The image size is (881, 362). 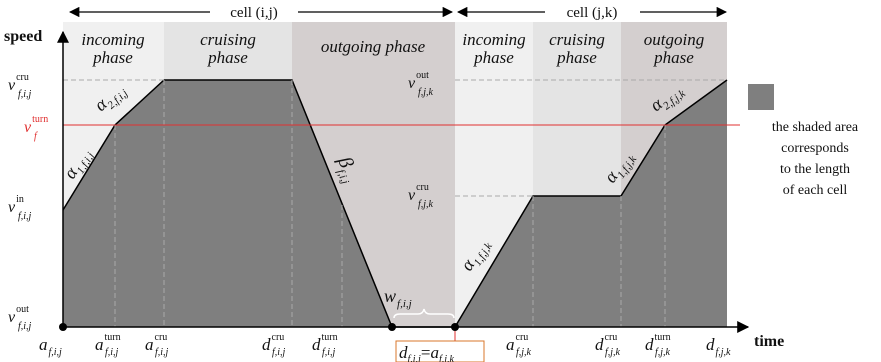 I want to click on label-v-out-ij: vout f,i,j, so click(x=20, y=318).